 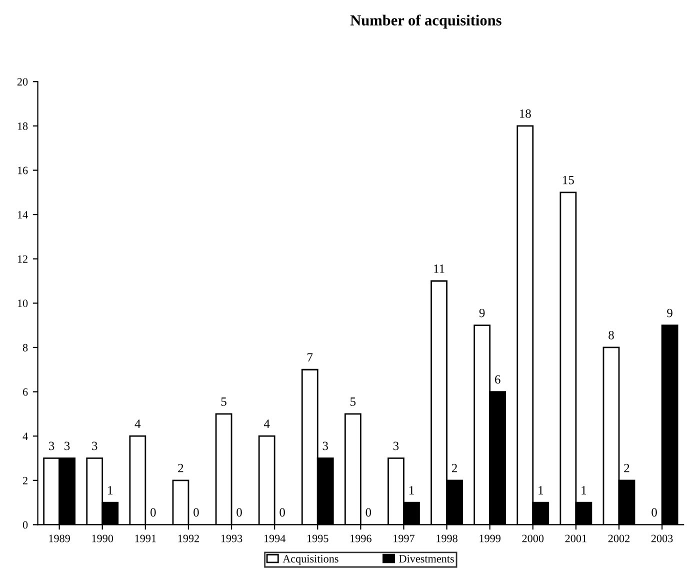 What do you see at coordinates (231, 538) in the screenshot?
I see `x-tick-label: 1993` at bounding box center [231, 538].